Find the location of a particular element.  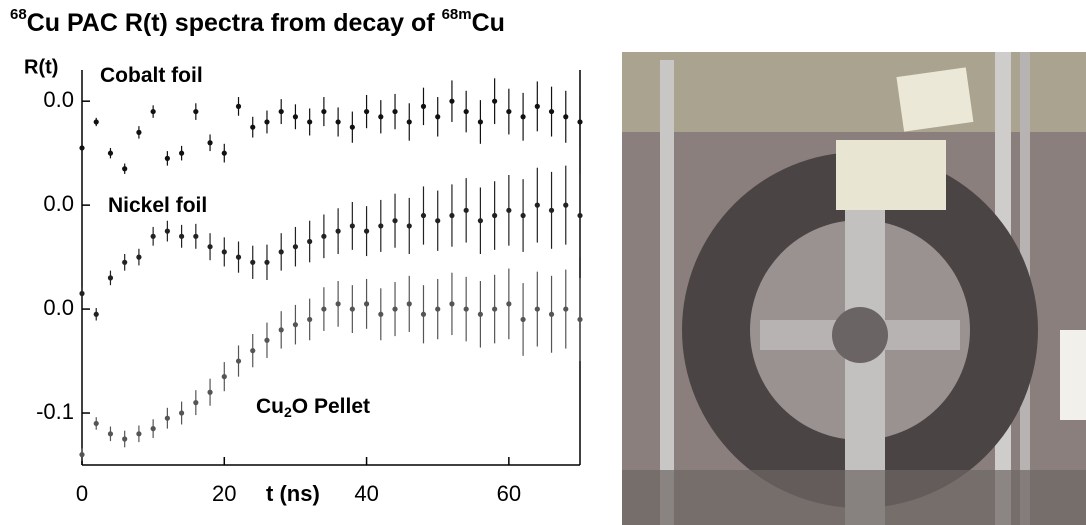

annotation: Cobalt foil is located at coordinates (151, 75).